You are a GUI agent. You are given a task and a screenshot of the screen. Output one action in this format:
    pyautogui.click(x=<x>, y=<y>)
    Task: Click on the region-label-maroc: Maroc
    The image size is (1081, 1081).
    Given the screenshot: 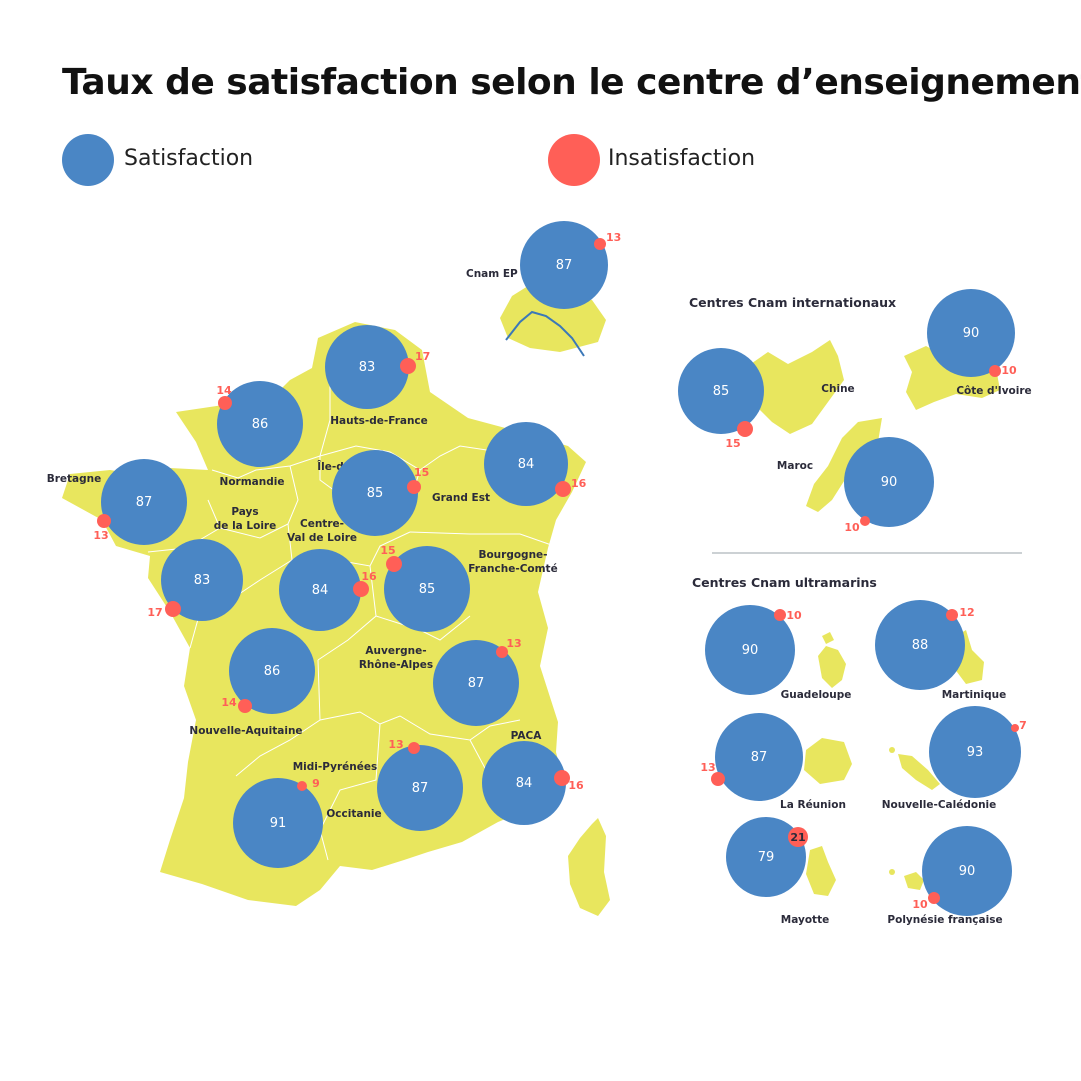 What is the action you would take?
    pyautogui.click(x=795, y=466)
    